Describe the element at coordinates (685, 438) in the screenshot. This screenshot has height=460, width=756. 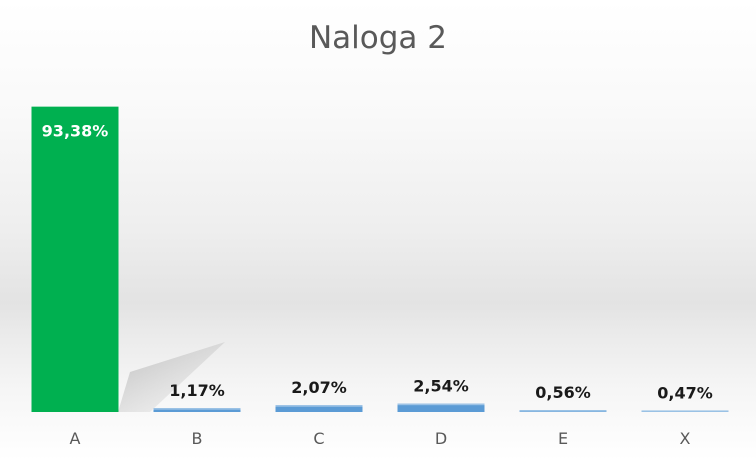
I see `x-tick-label-x: X` at that location.